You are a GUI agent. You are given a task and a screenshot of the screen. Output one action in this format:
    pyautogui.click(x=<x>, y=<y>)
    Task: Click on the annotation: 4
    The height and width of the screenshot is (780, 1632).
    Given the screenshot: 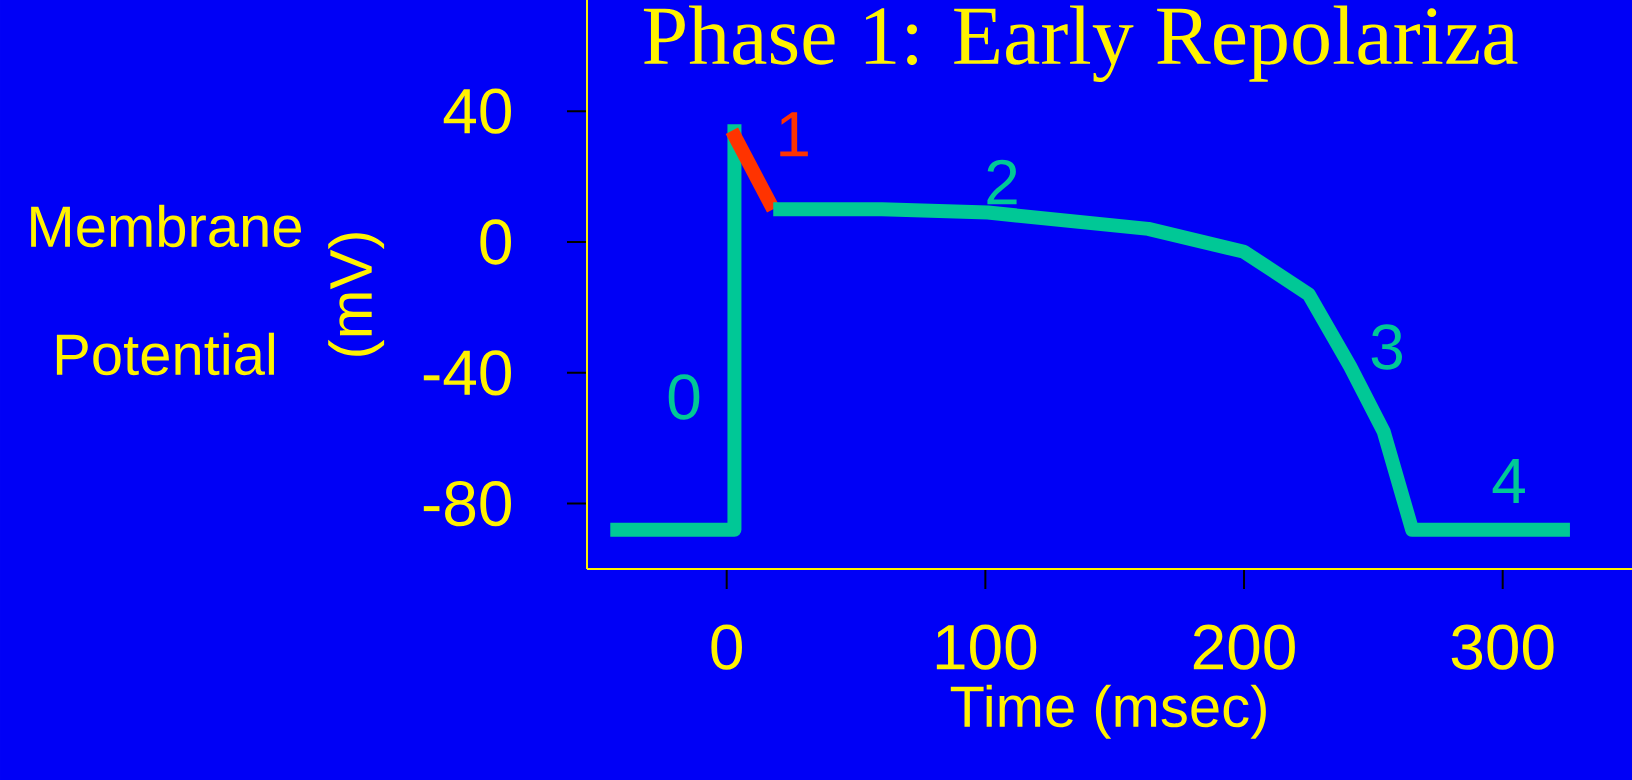 What is the action you would take?
    pyautogui.click(x=1508, y=481)
    